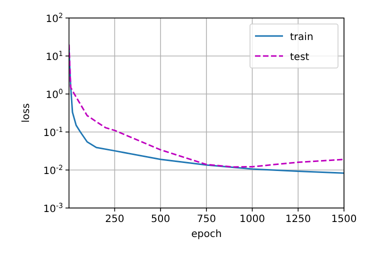  What do you see at coordinates (206, 234) in the screenshot?
I see `x-axis-title: epoch` at bounding box center [206, 234].